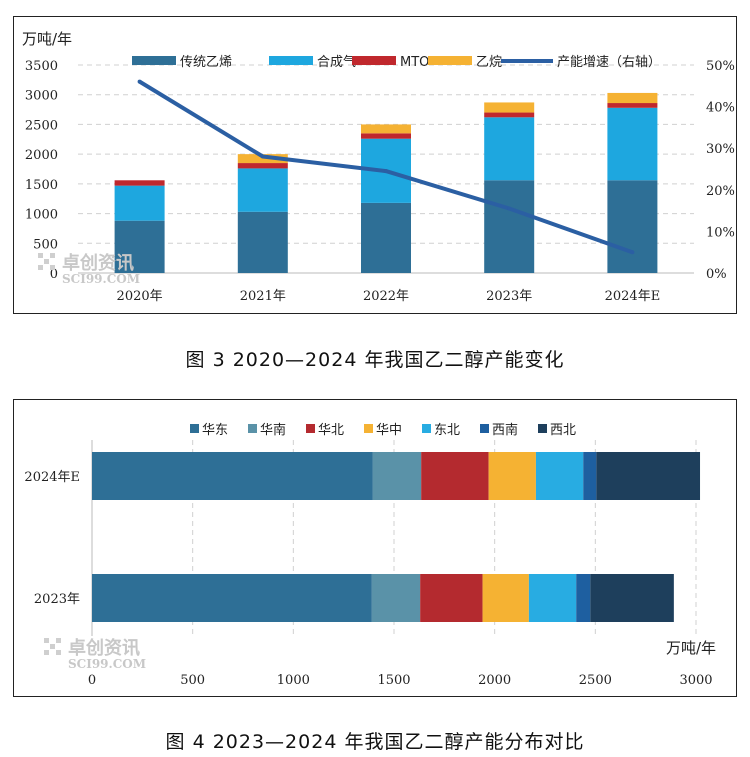 The width and height of the screenshot is (750, 757). What do you see at coordinates (101, 279) in the screenshot?
I see `watermark-site: SCI99.COM` at bounding box center [101, 279].